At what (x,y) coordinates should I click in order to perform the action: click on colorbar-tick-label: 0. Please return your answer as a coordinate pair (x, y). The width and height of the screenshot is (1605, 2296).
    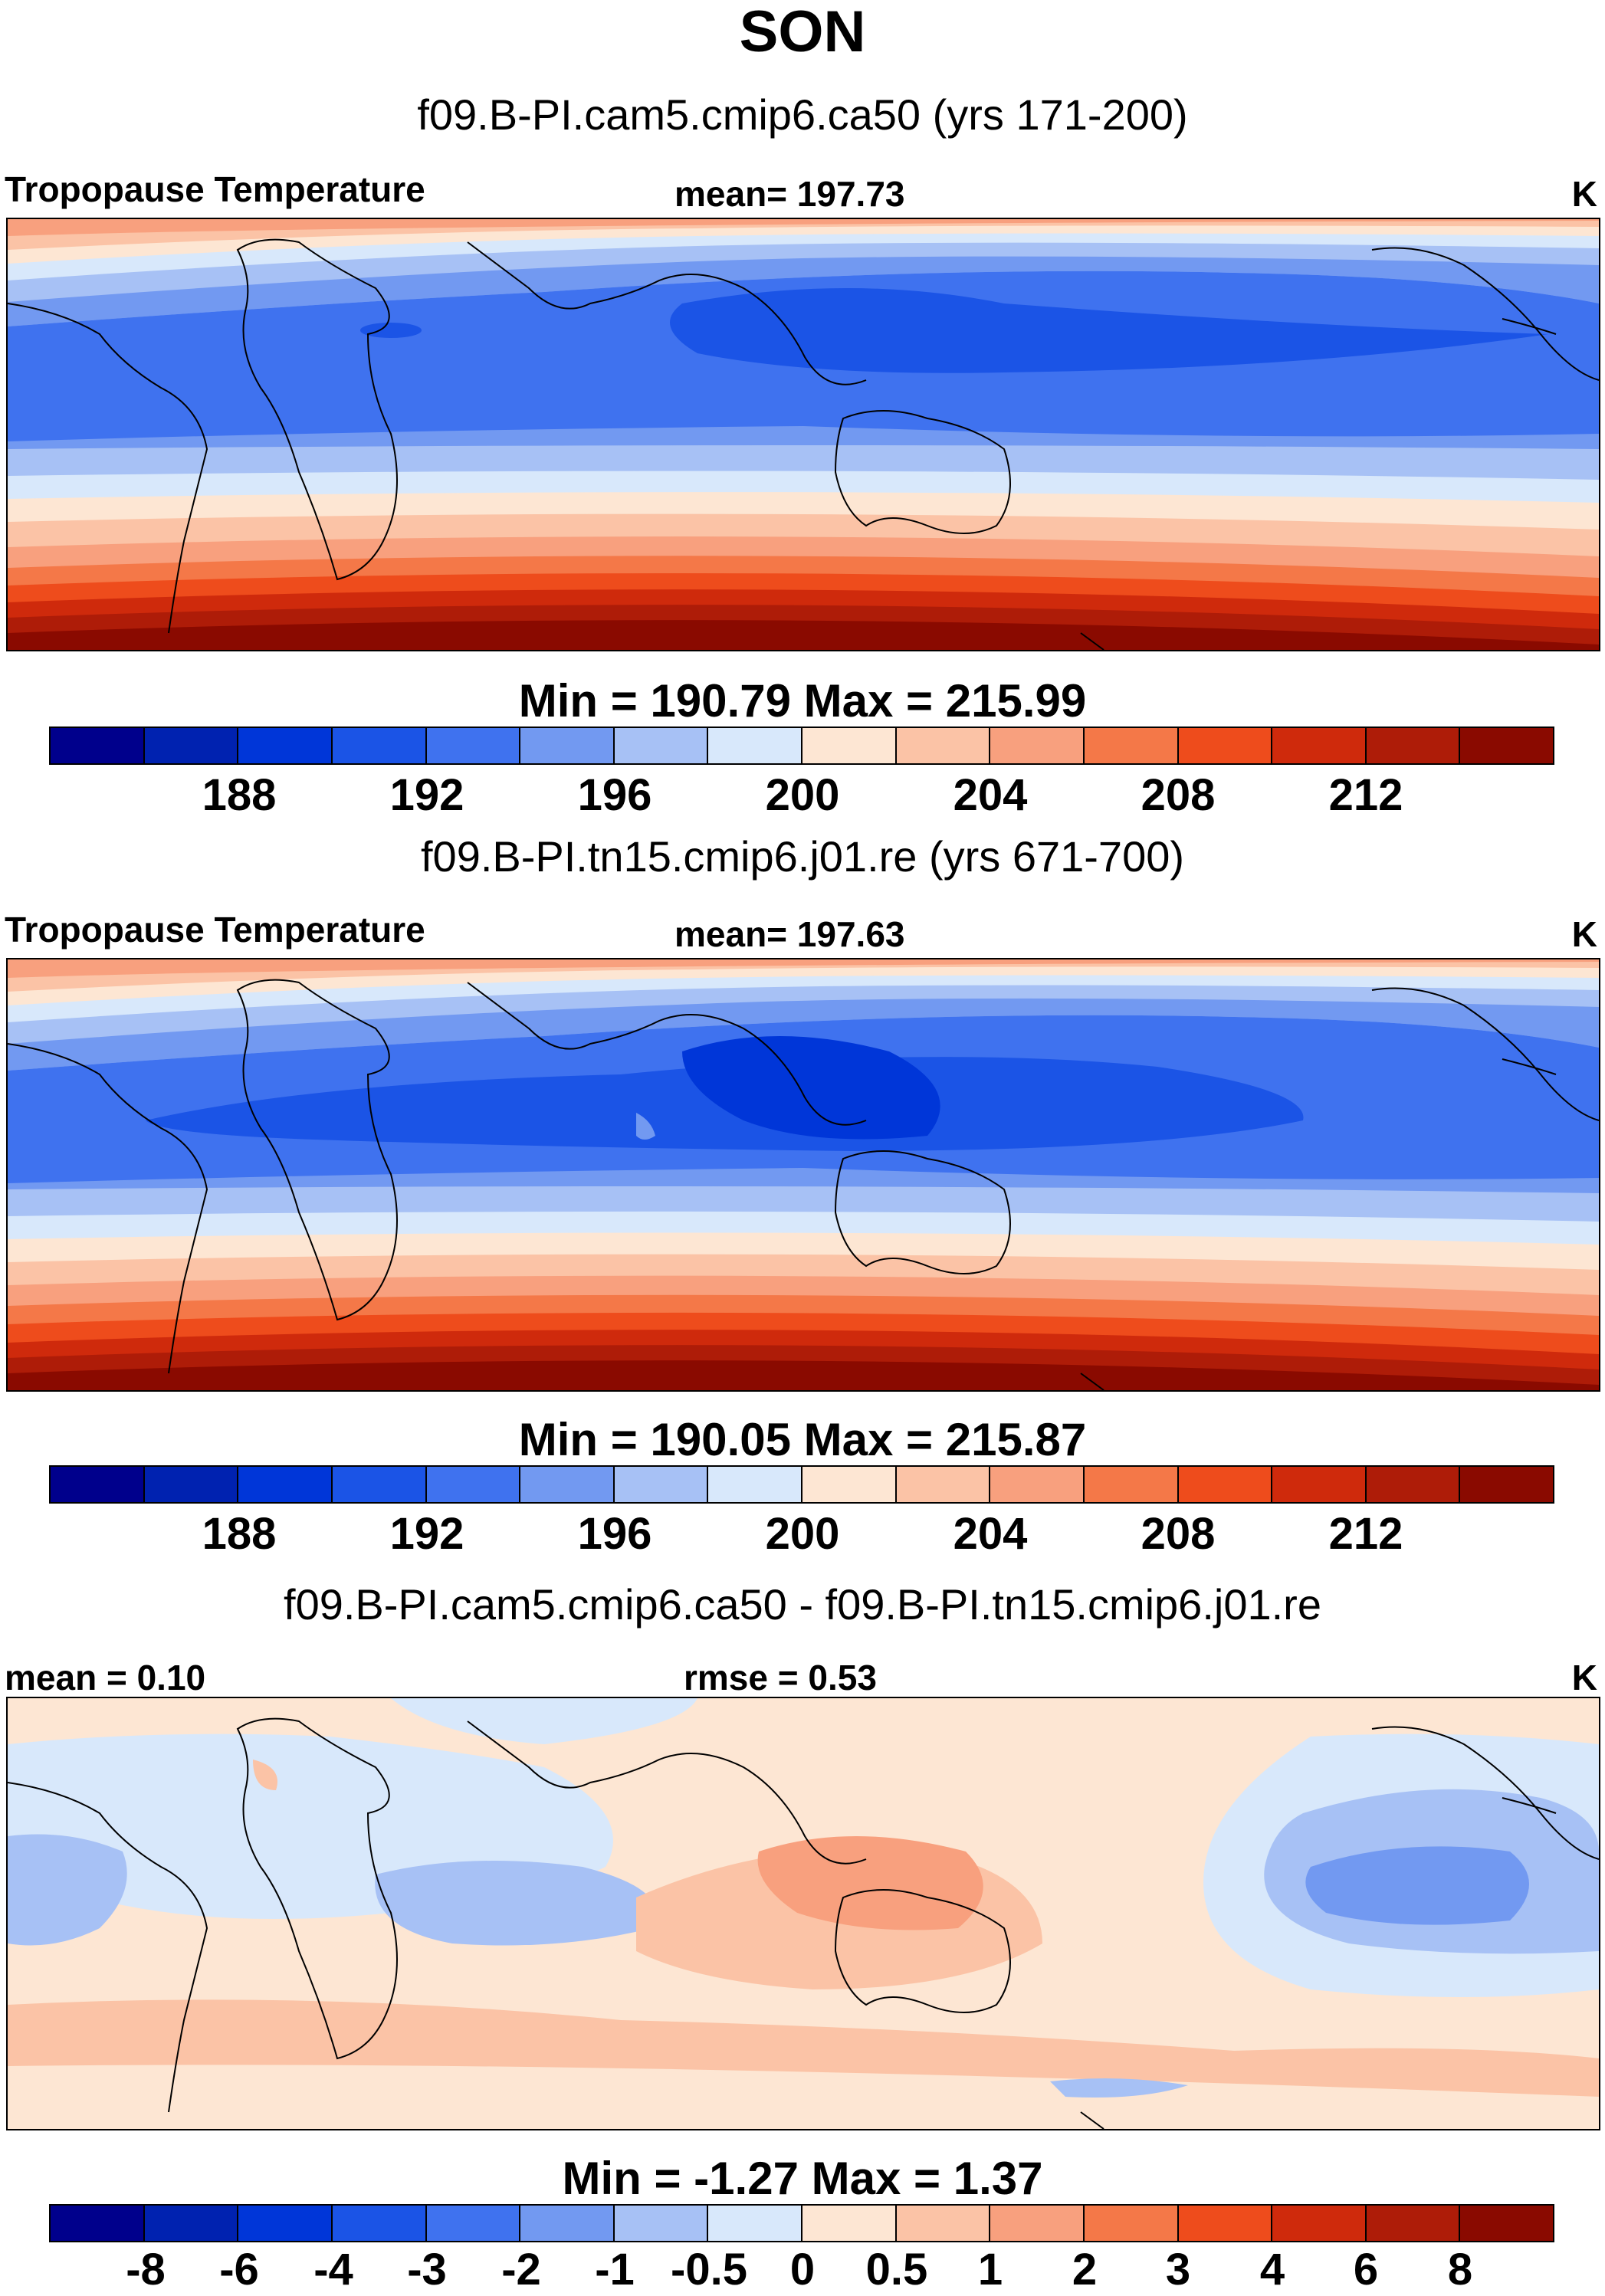
    Looking at the image, I should click on (802, 2269).